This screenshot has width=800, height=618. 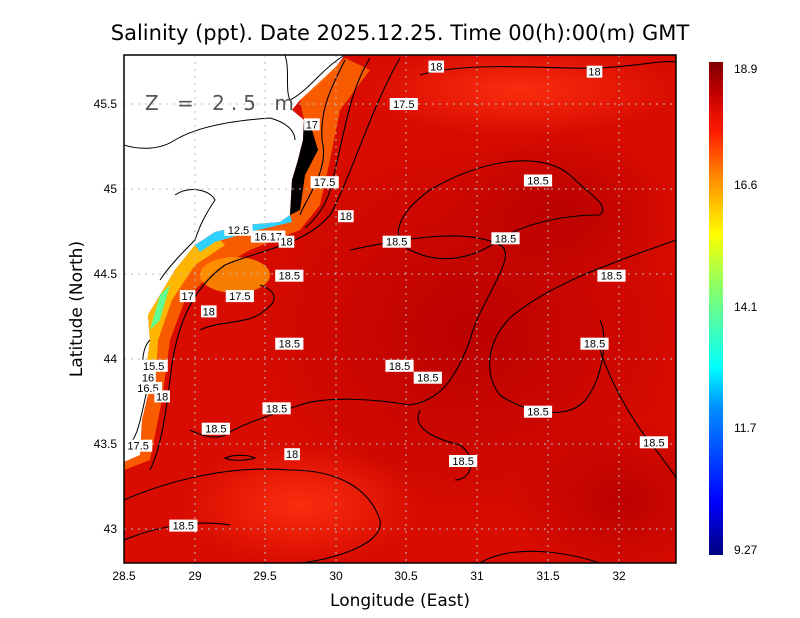 I want to click on colorbar-tick: 11.7, so click(x=745, y=428).